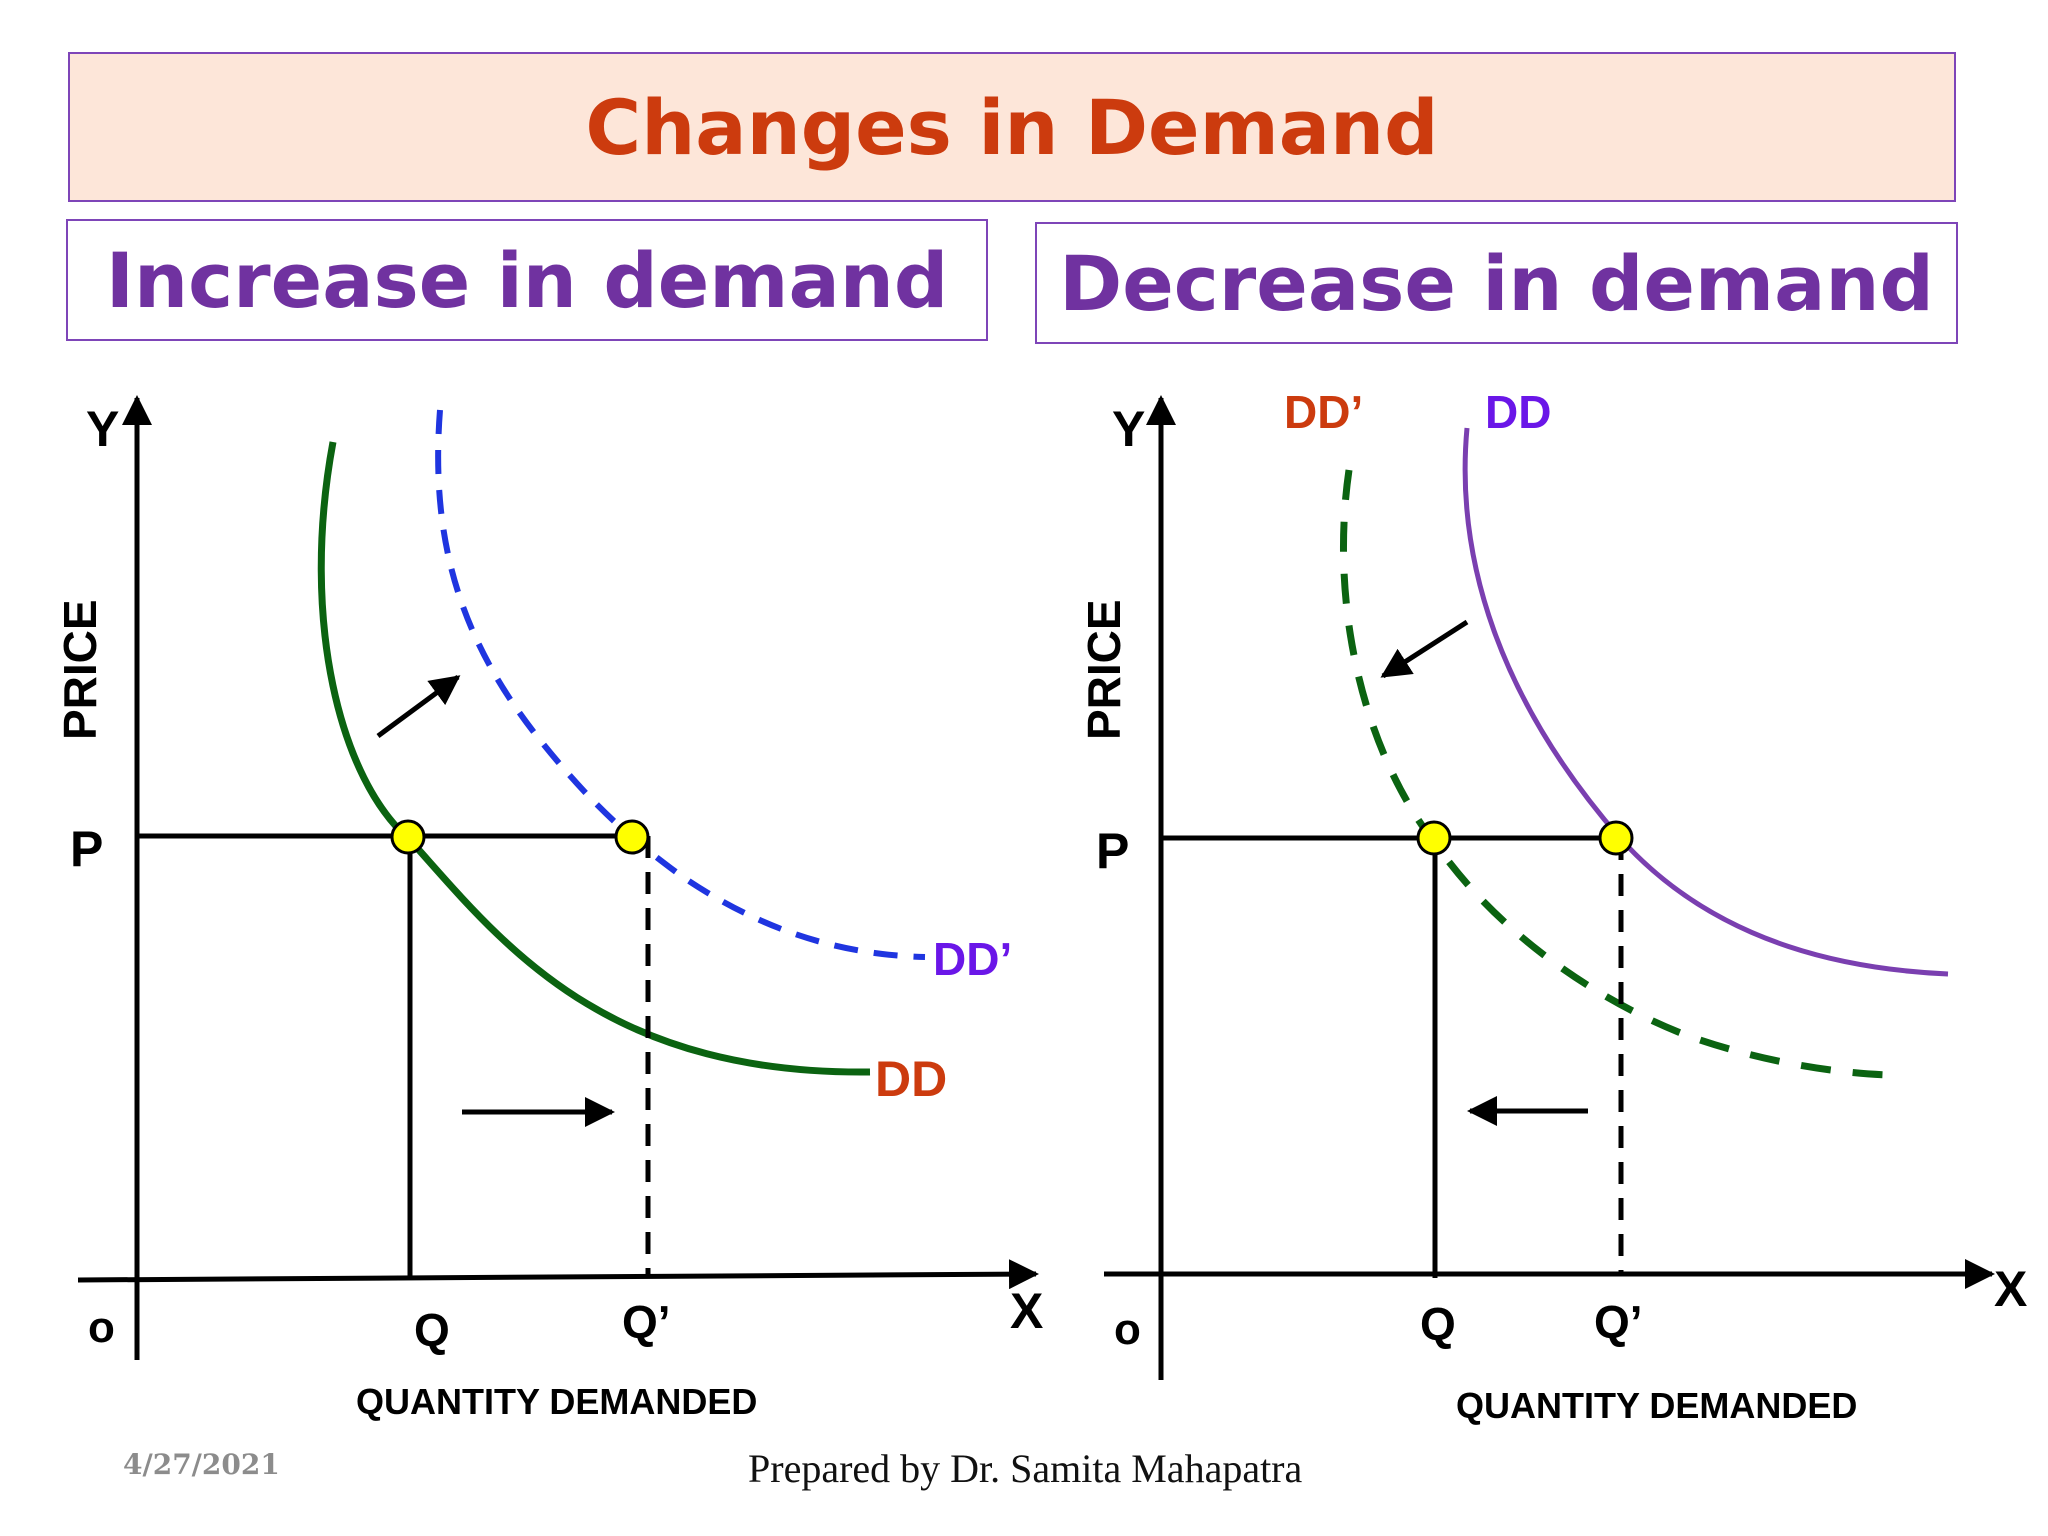 The image size is (2048, 1536). What do you see at coordinates (646, 1322) in the screenshot?
I see `increase-q-prime-label: Q’` at bounding box center [646, 1322].